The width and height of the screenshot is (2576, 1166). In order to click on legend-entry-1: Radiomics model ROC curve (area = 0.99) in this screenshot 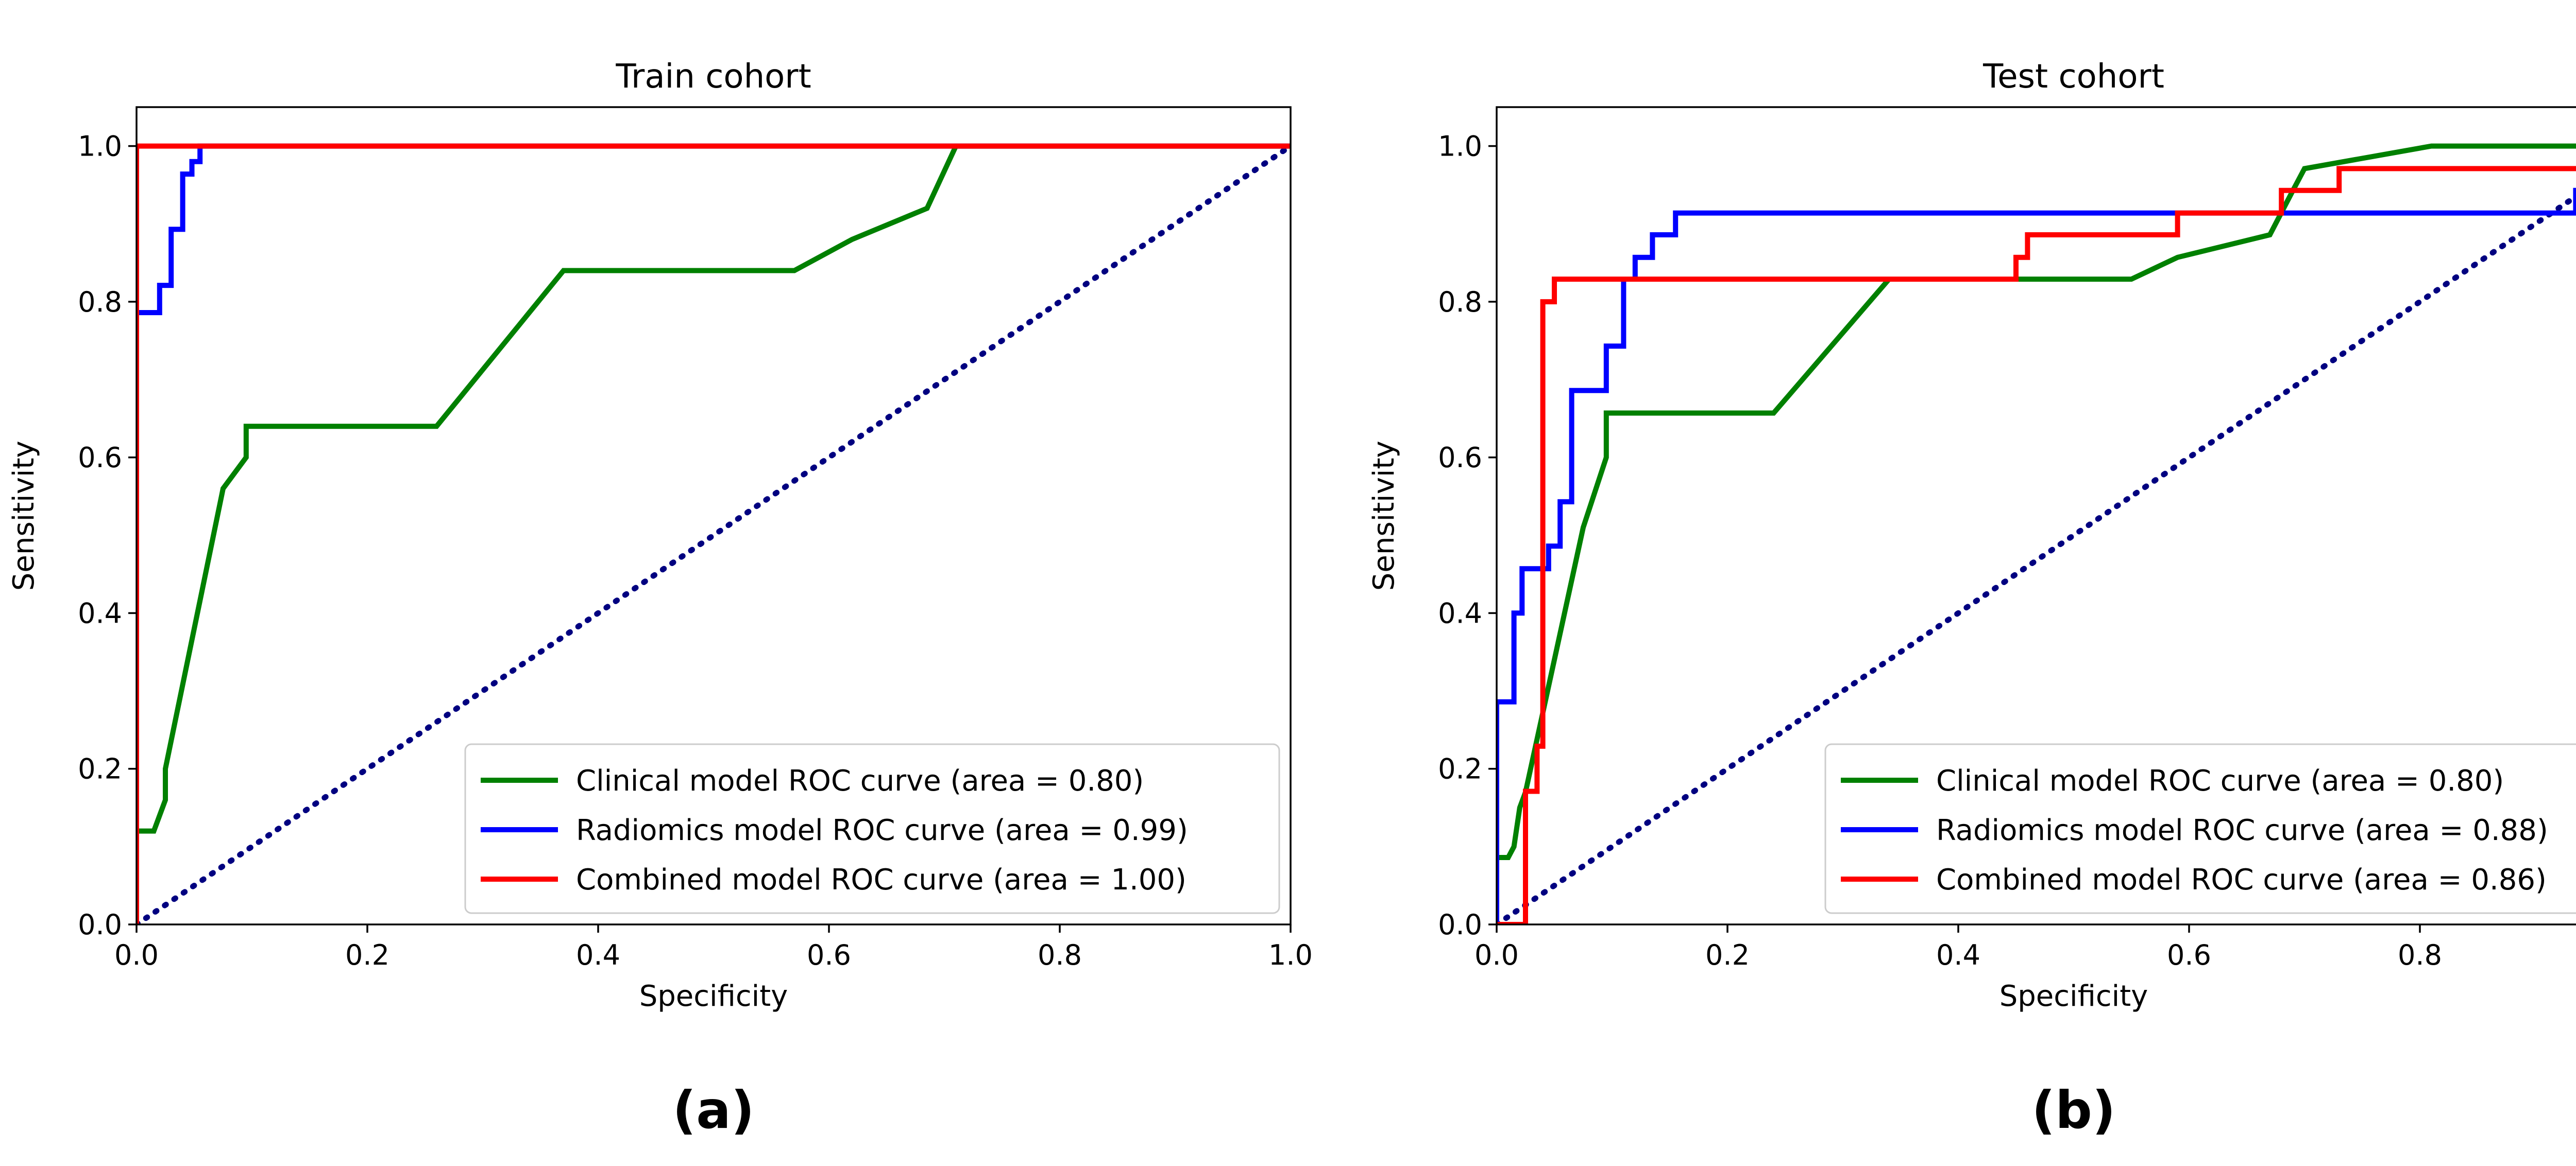, I will do `click(882, 830)`.